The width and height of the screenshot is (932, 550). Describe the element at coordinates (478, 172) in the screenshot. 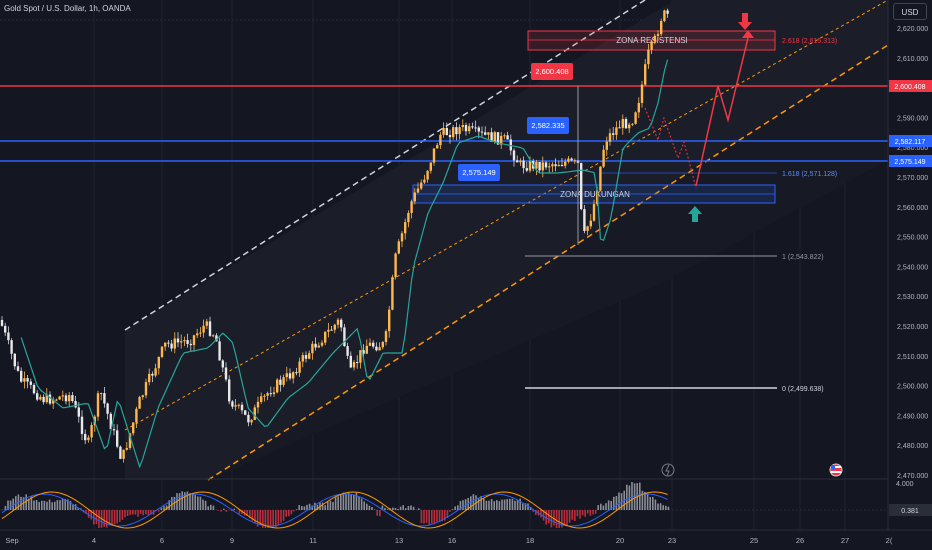

I see `svg-text: 2,575.149` at that location.